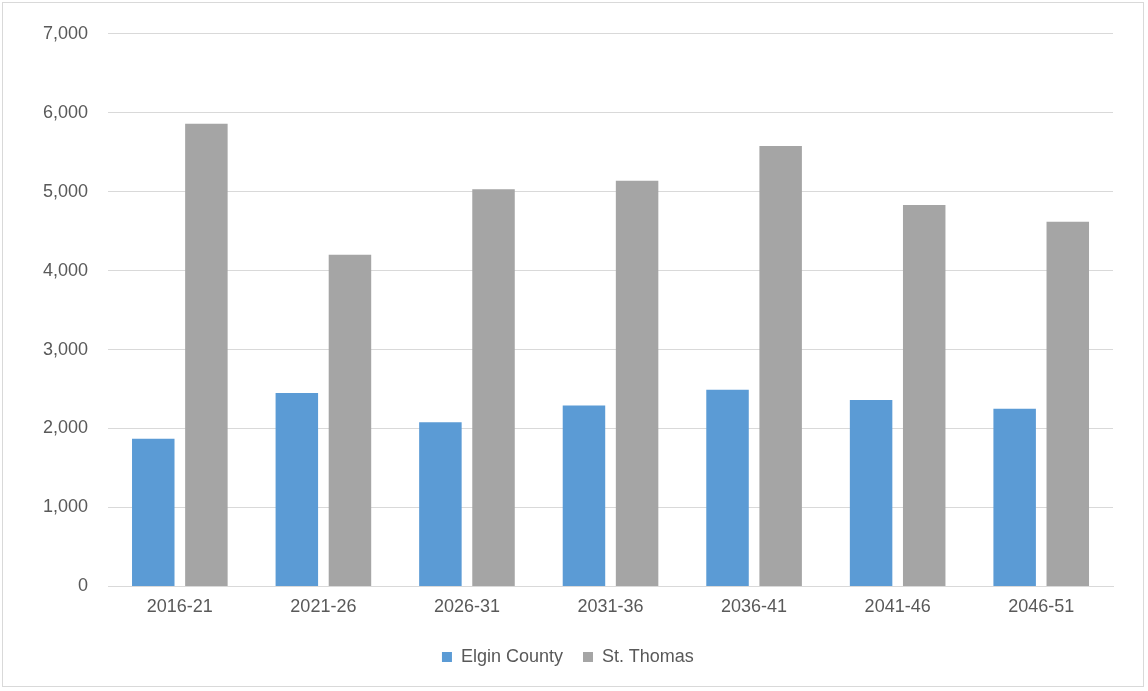 The width and height of the screenshot is (1148, 691). Describe the element at coordinates (66, 111) in the screenshot. I see `y-tick-label: 6,000` at that location.